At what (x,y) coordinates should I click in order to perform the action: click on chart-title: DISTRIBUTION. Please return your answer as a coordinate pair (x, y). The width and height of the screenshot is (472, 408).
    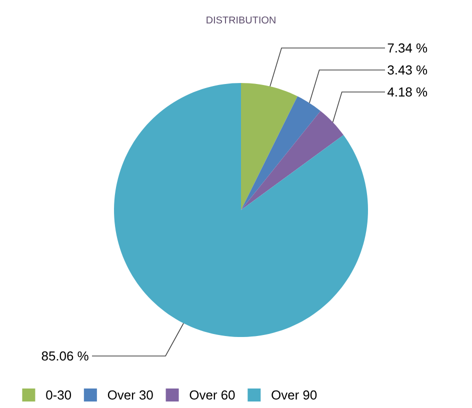
    Looking at the image, I should click on (241, 20).